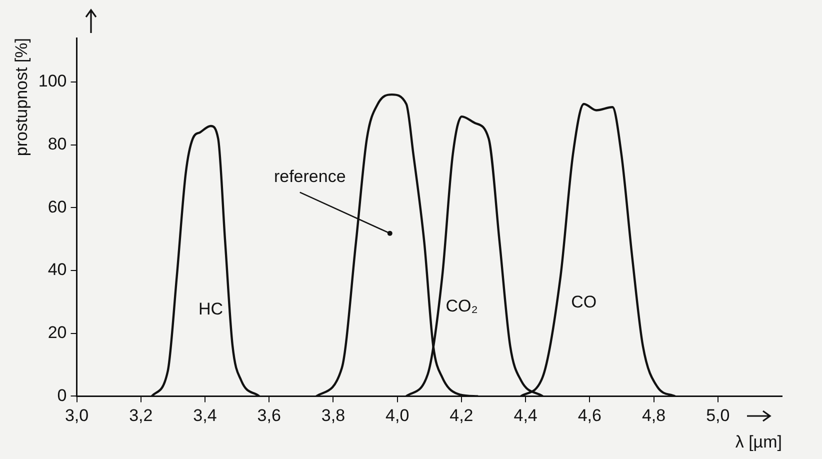  I want to click on x-tick-label: 3,2, so click(141, 416).